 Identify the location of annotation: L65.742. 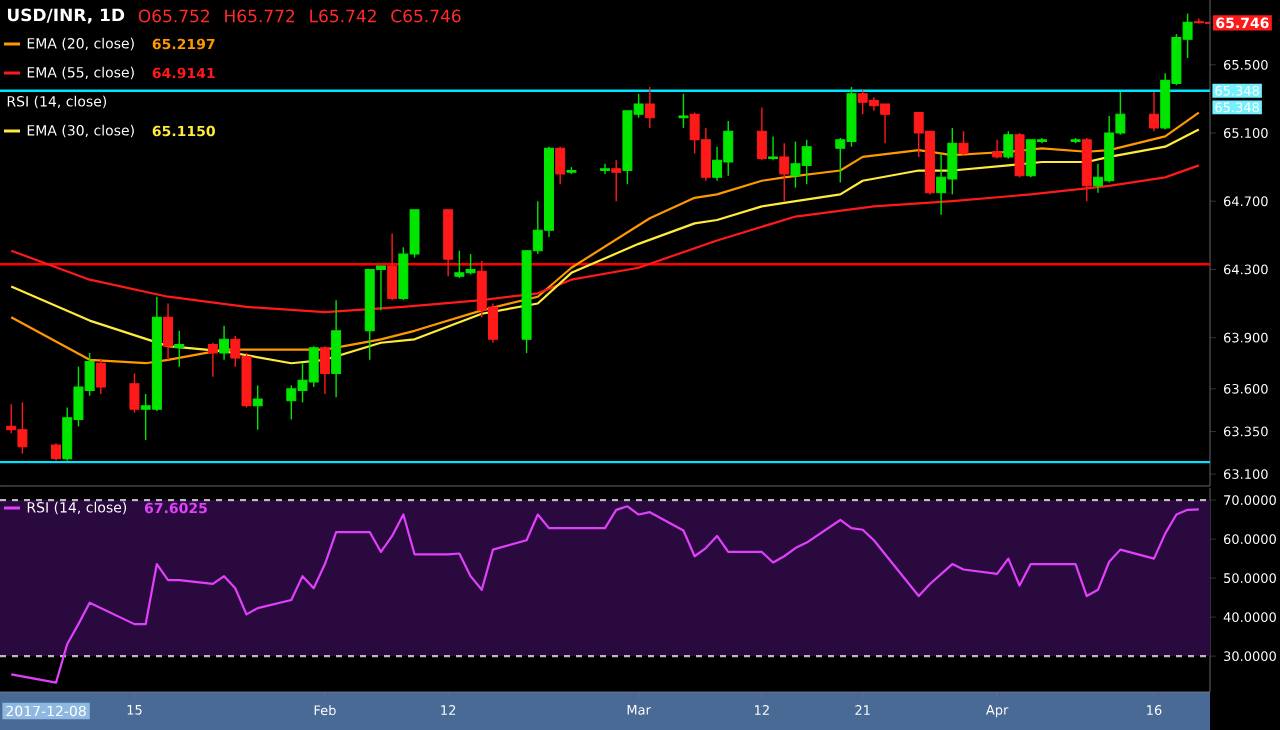
(343, 16).